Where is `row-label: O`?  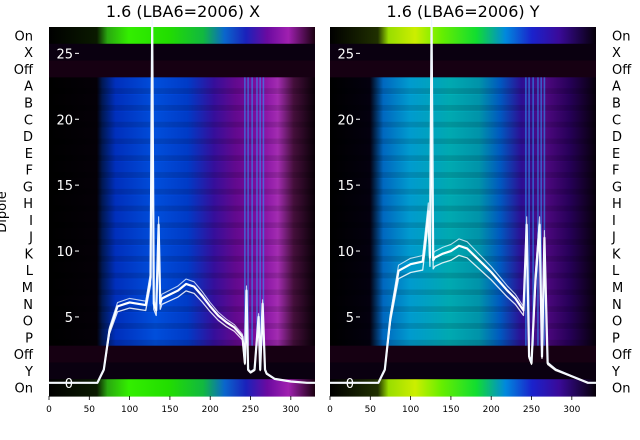
row-label: O is located at coordinates (28, 322).